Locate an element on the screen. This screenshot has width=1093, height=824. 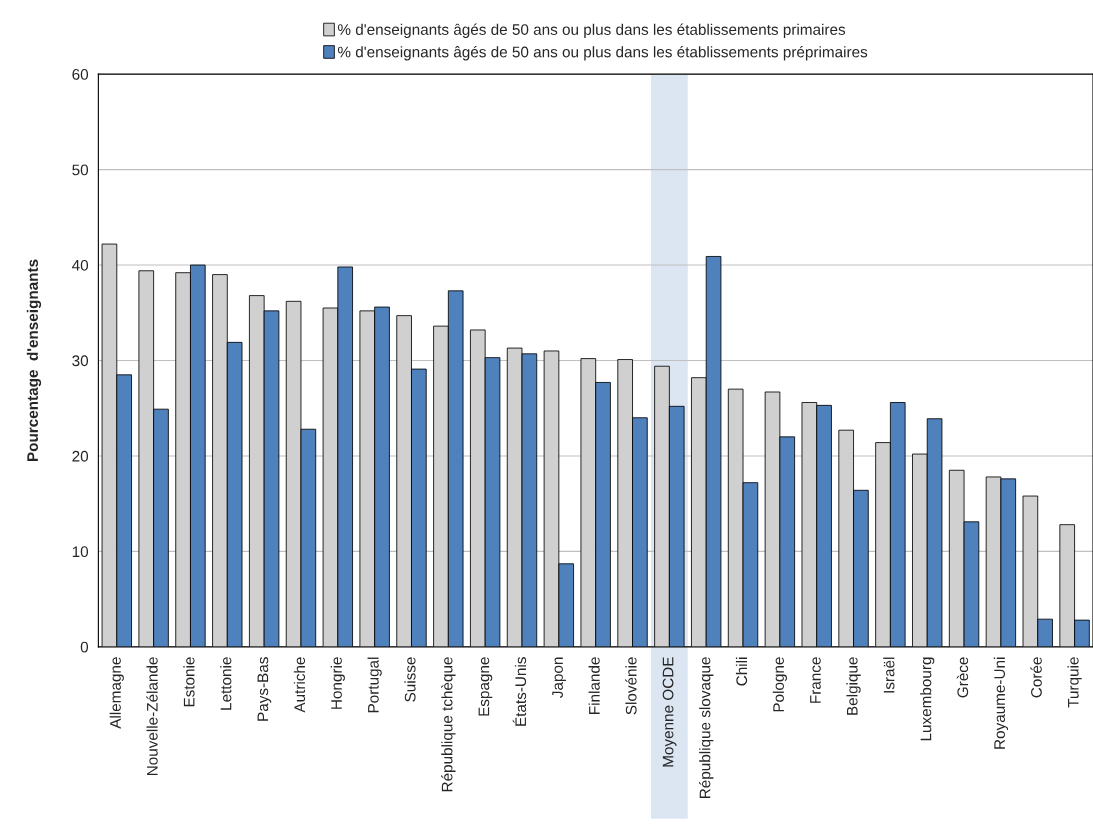
x-tick-label: Lettonie is located at coordinates (226, 683).